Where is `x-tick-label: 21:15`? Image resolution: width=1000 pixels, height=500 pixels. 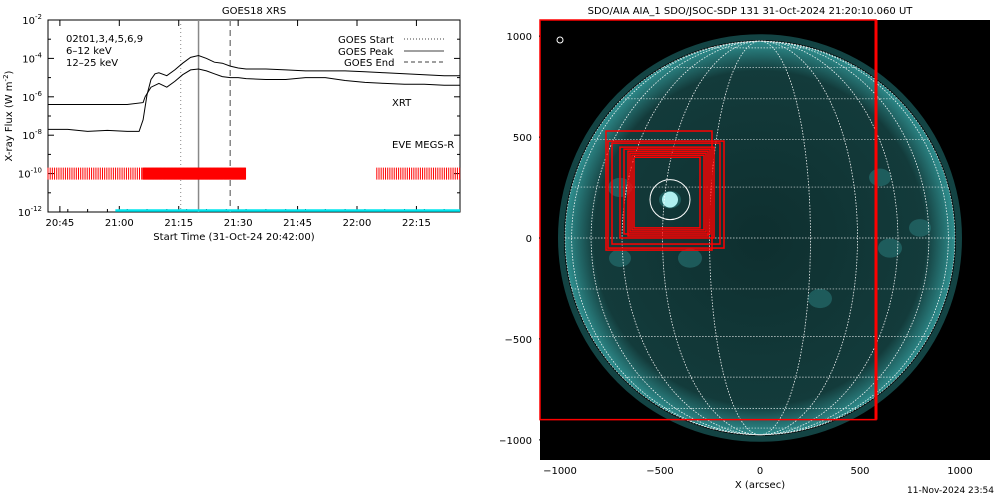 x-tick-label: 21:15 is located at coordinates (178, 223).